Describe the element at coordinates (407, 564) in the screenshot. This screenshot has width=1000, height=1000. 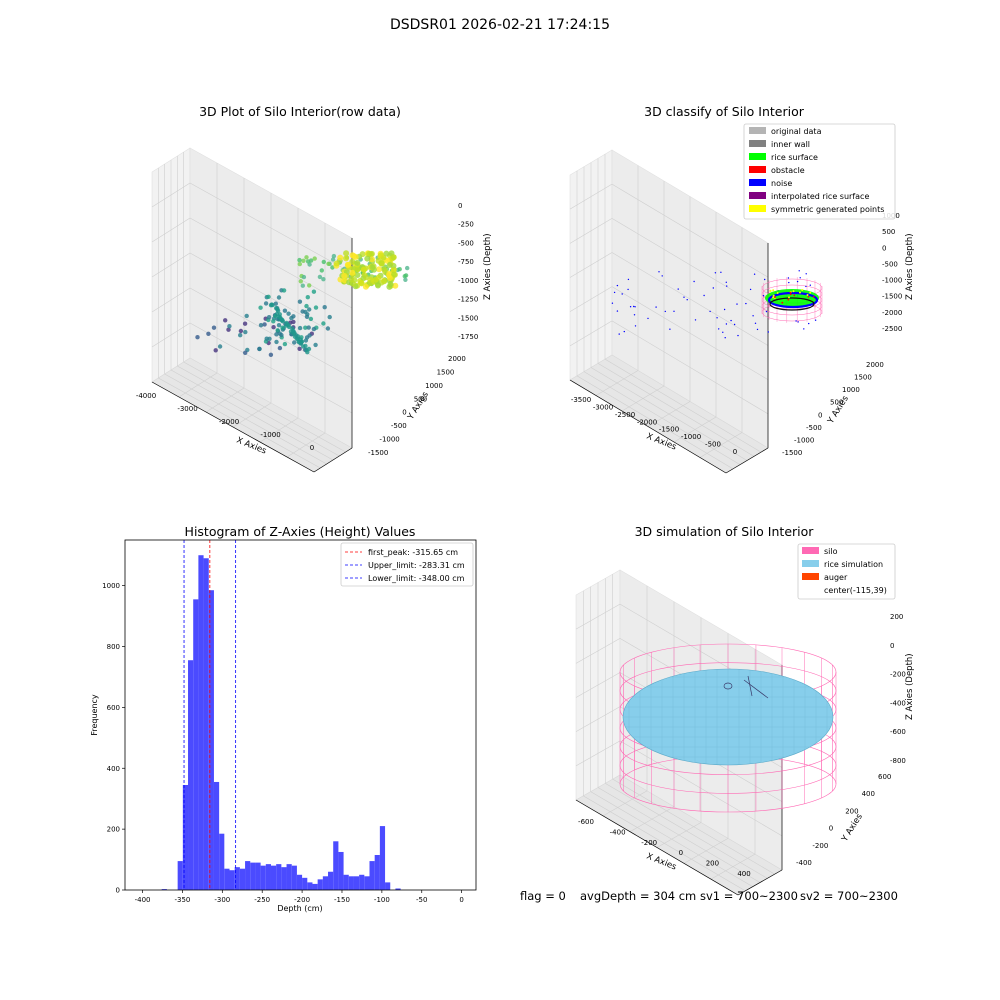
I see `legend-frame` at that location.